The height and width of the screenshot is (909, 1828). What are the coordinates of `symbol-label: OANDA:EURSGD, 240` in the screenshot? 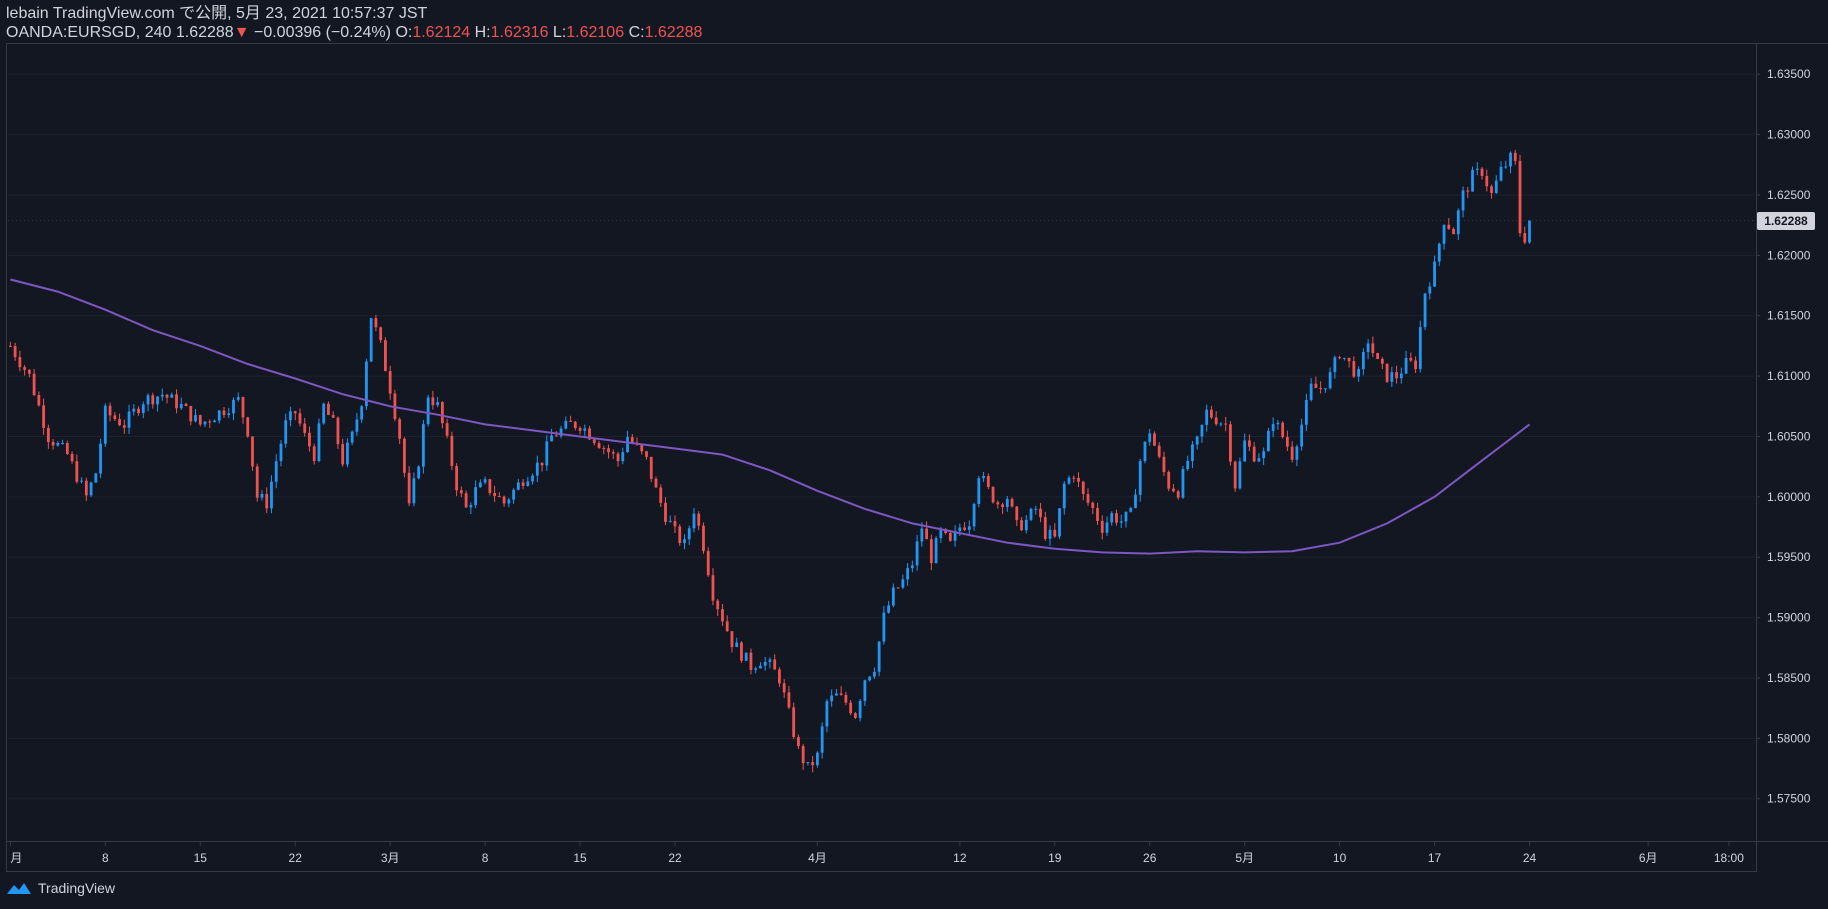 It's located at (89, 32).